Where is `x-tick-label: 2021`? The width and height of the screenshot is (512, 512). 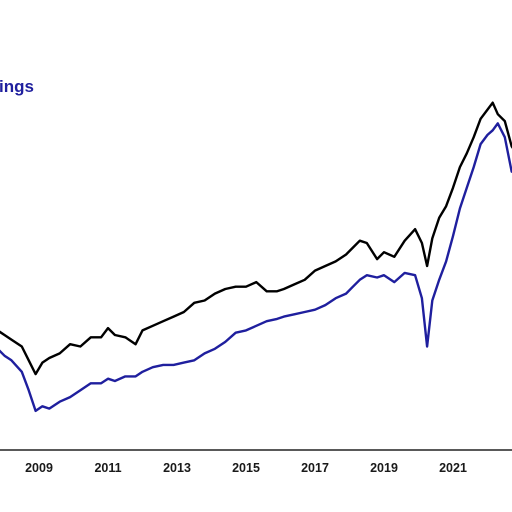
x-tick-label: 2021 is located at coordinates (453, 468).